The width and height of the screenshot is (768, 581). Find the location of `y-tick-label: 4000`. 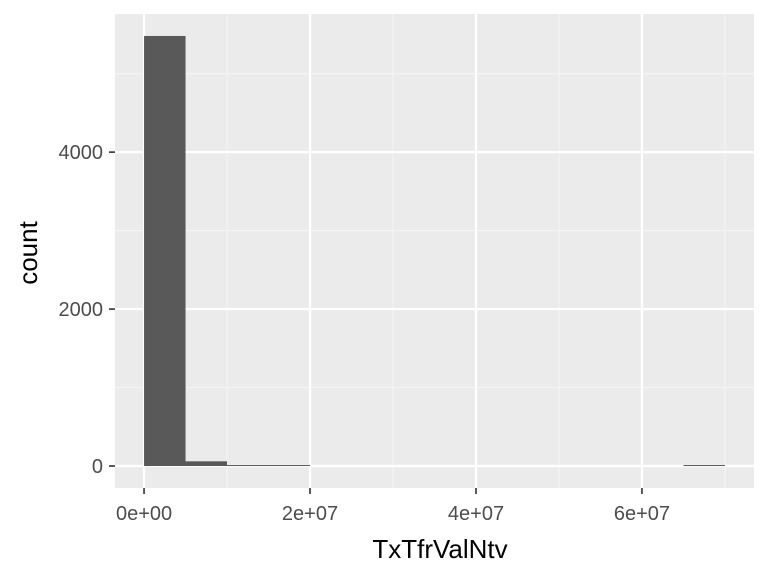

y-tick-label: 4000 is located at coordinates (81, 153).